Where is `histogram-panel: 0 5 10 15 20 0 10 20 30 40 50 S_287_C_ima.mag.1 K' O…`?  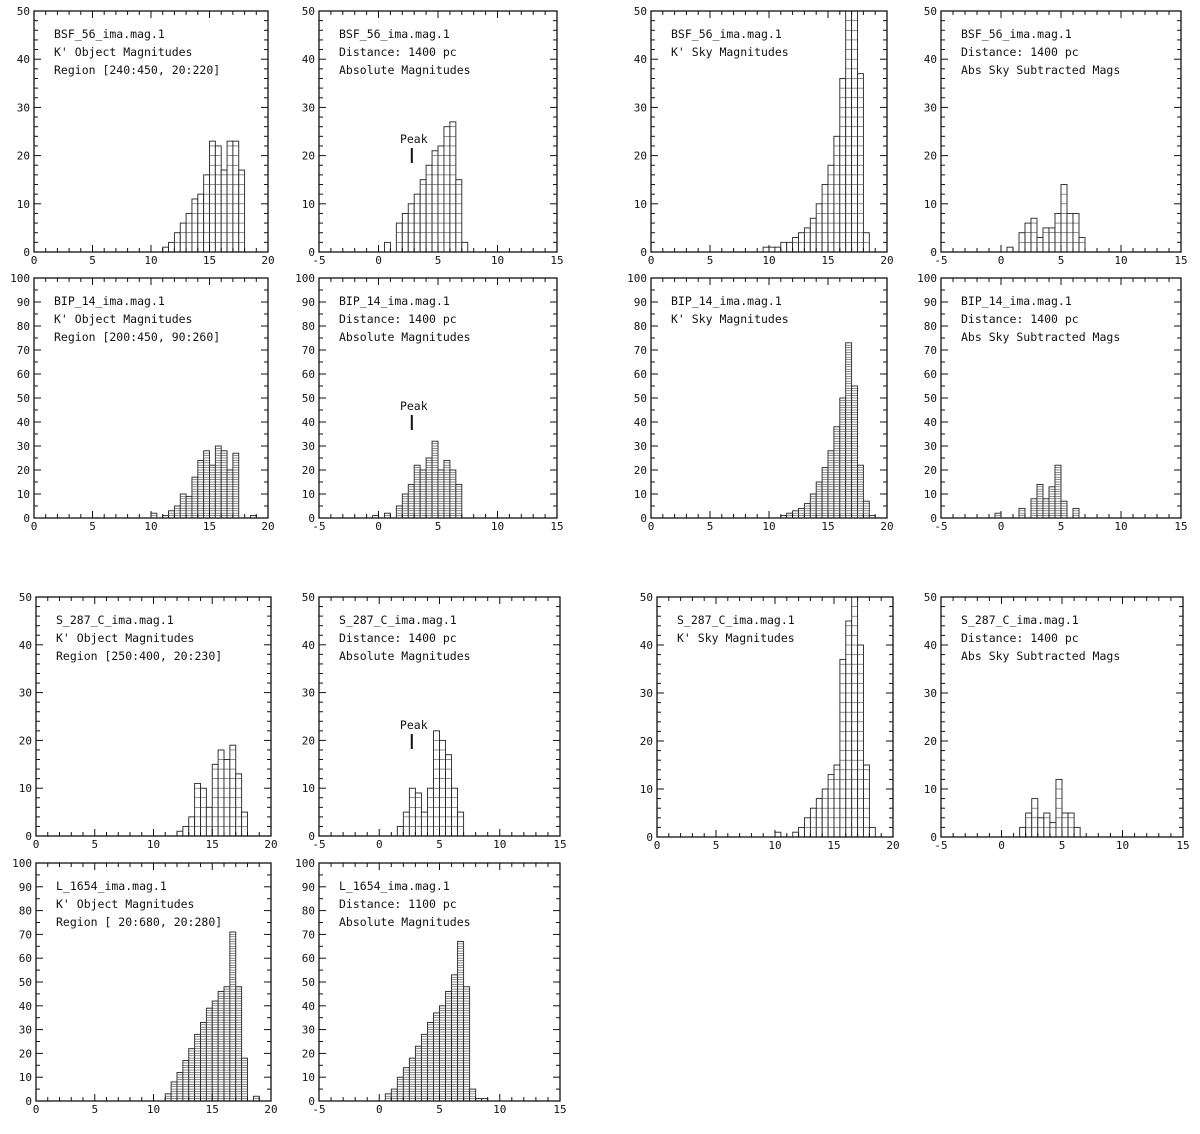
histogram-panel: 0 5 10 15 20 0 10 20 30 40 50 S_287_C_ima.mag.1 K' O… is located at coordinates (148, 721).